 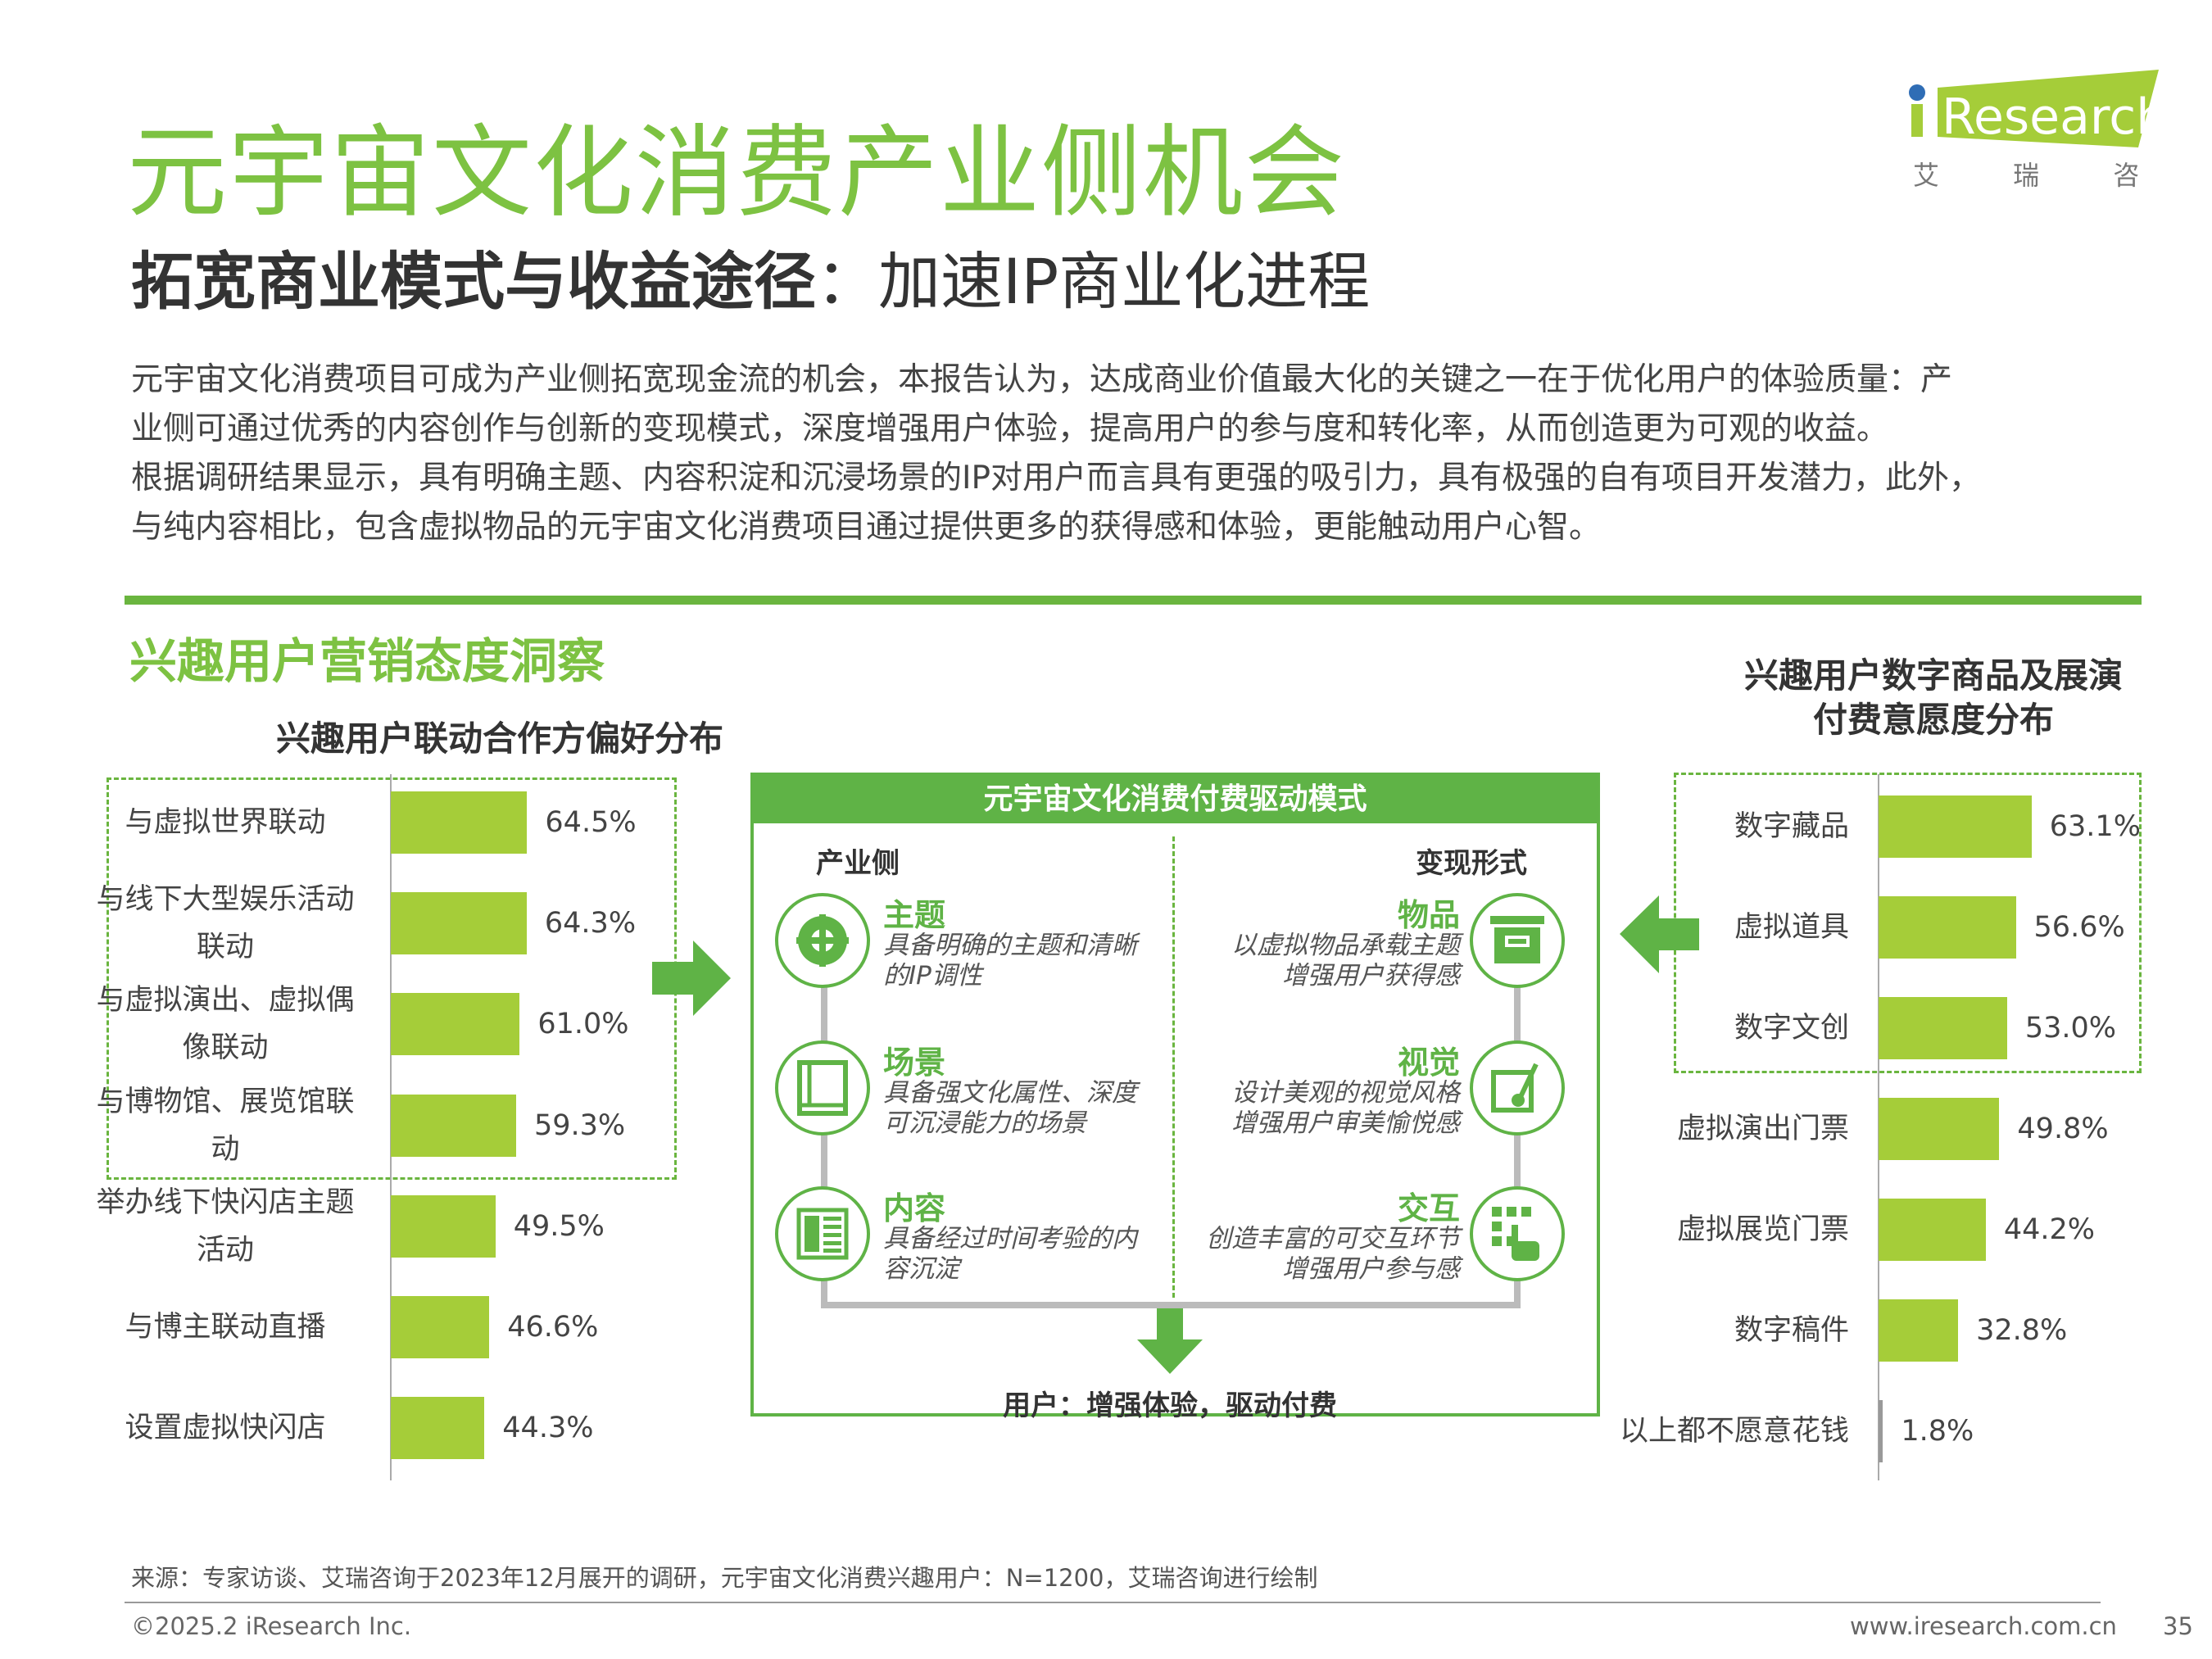 I want to click on label-line: 设置虚拟快闪店, so click(x=225, y=1428).